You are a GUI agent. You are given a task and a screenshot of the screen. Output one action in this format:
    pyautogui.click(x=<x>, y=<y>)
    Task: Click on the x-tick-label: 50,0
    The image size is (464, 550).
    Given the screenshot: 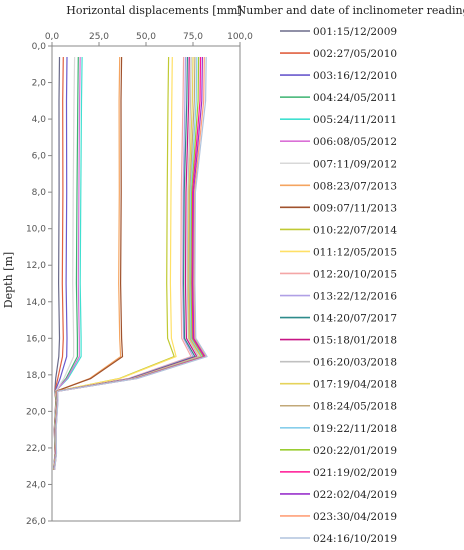 What is the action you would take?
    pyautogui.click(x=146, y=37)
    